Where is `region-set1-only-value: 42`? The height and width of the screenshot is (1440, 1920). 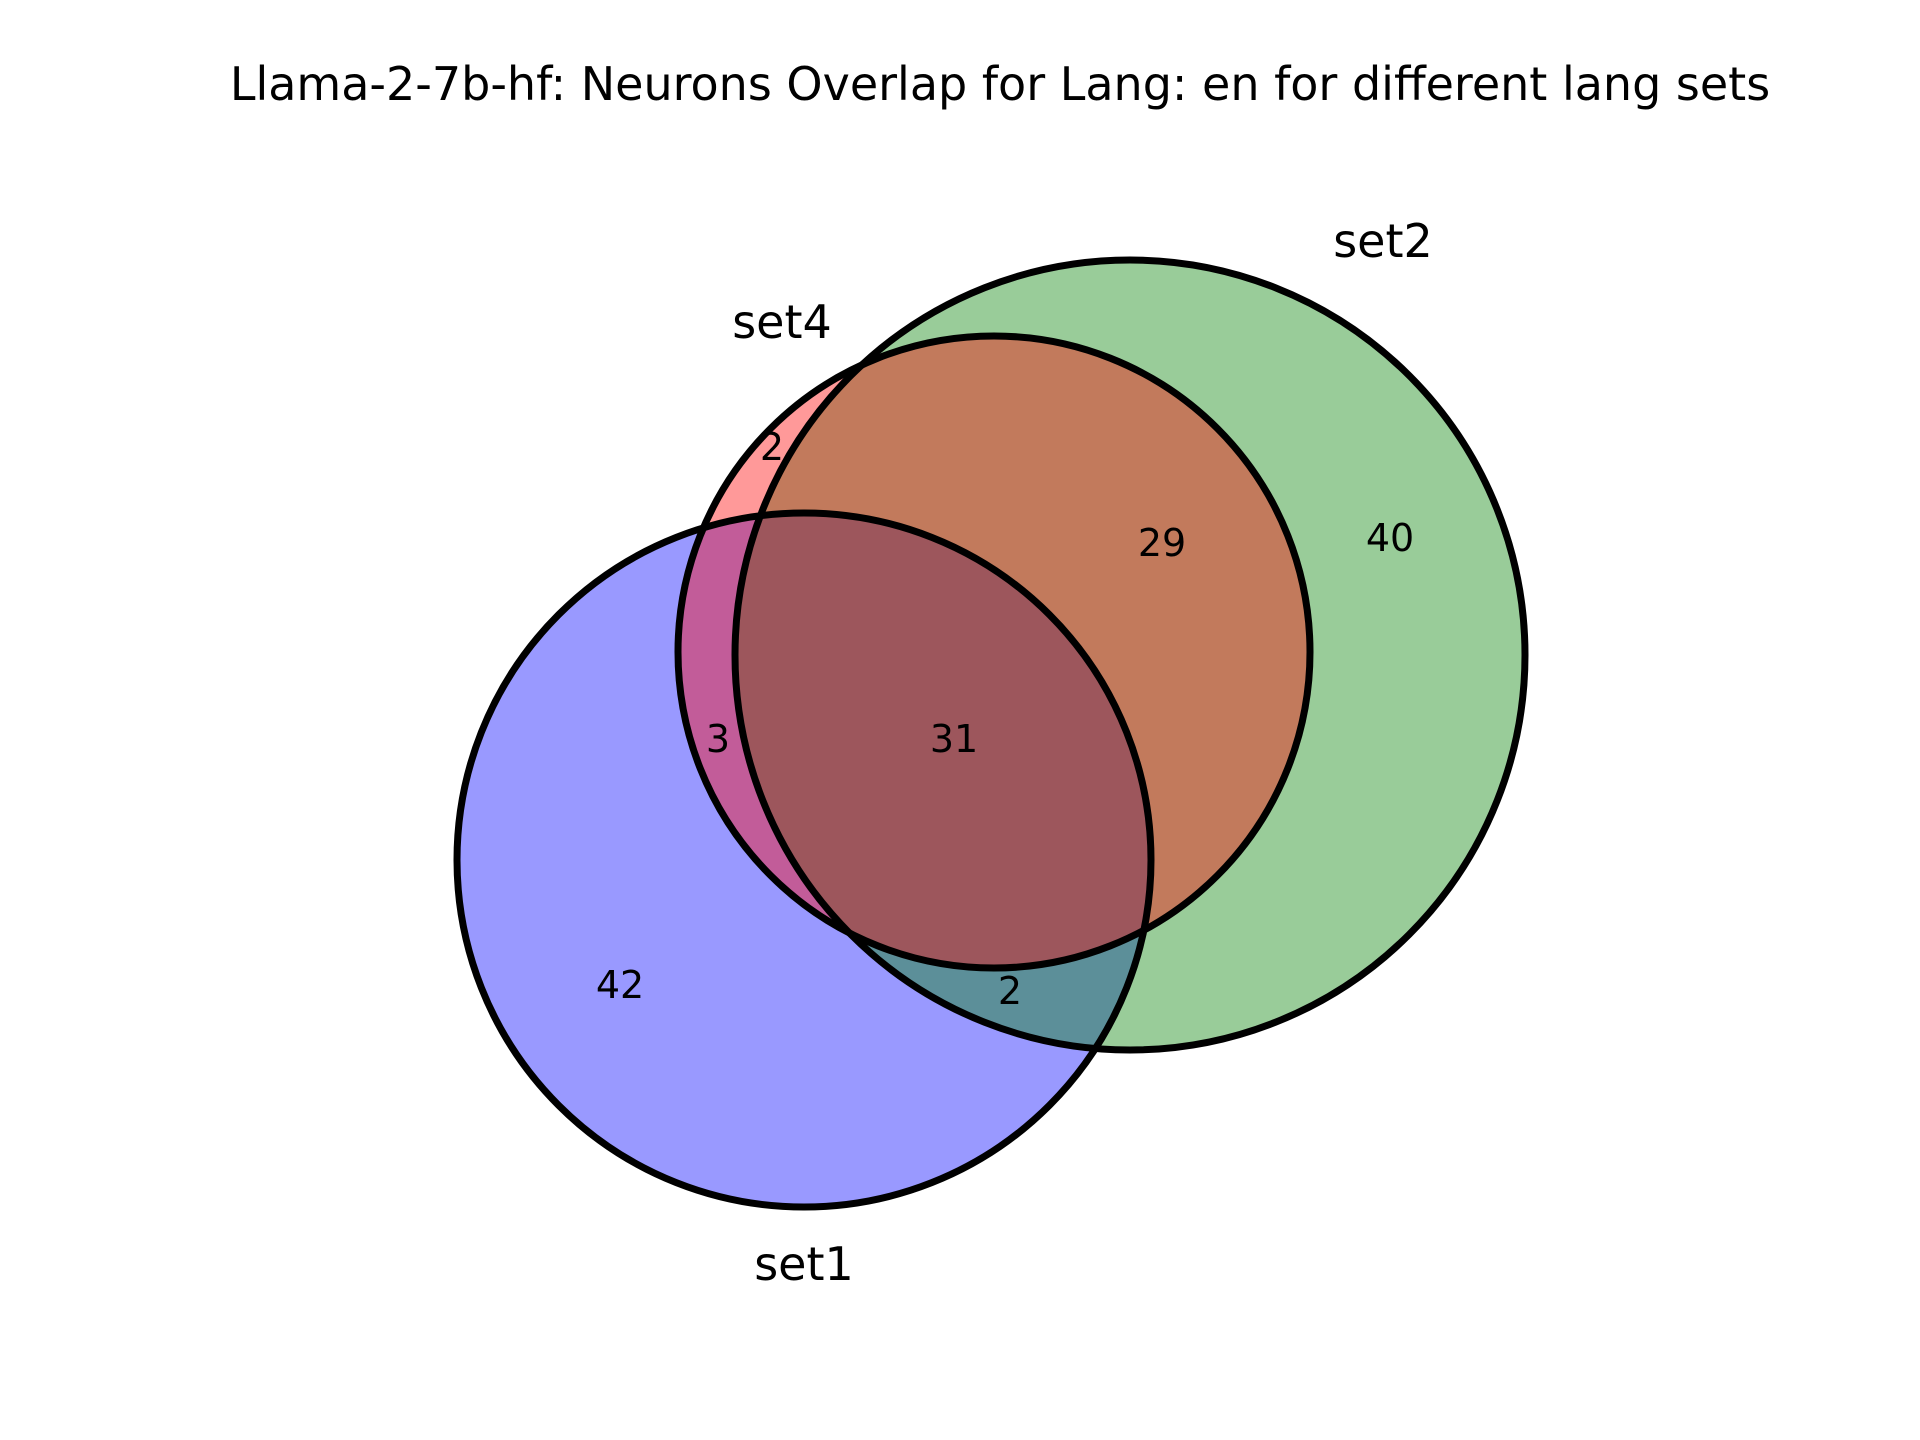
region-set1-only-value: 42 is located at coordinates (620, 985).